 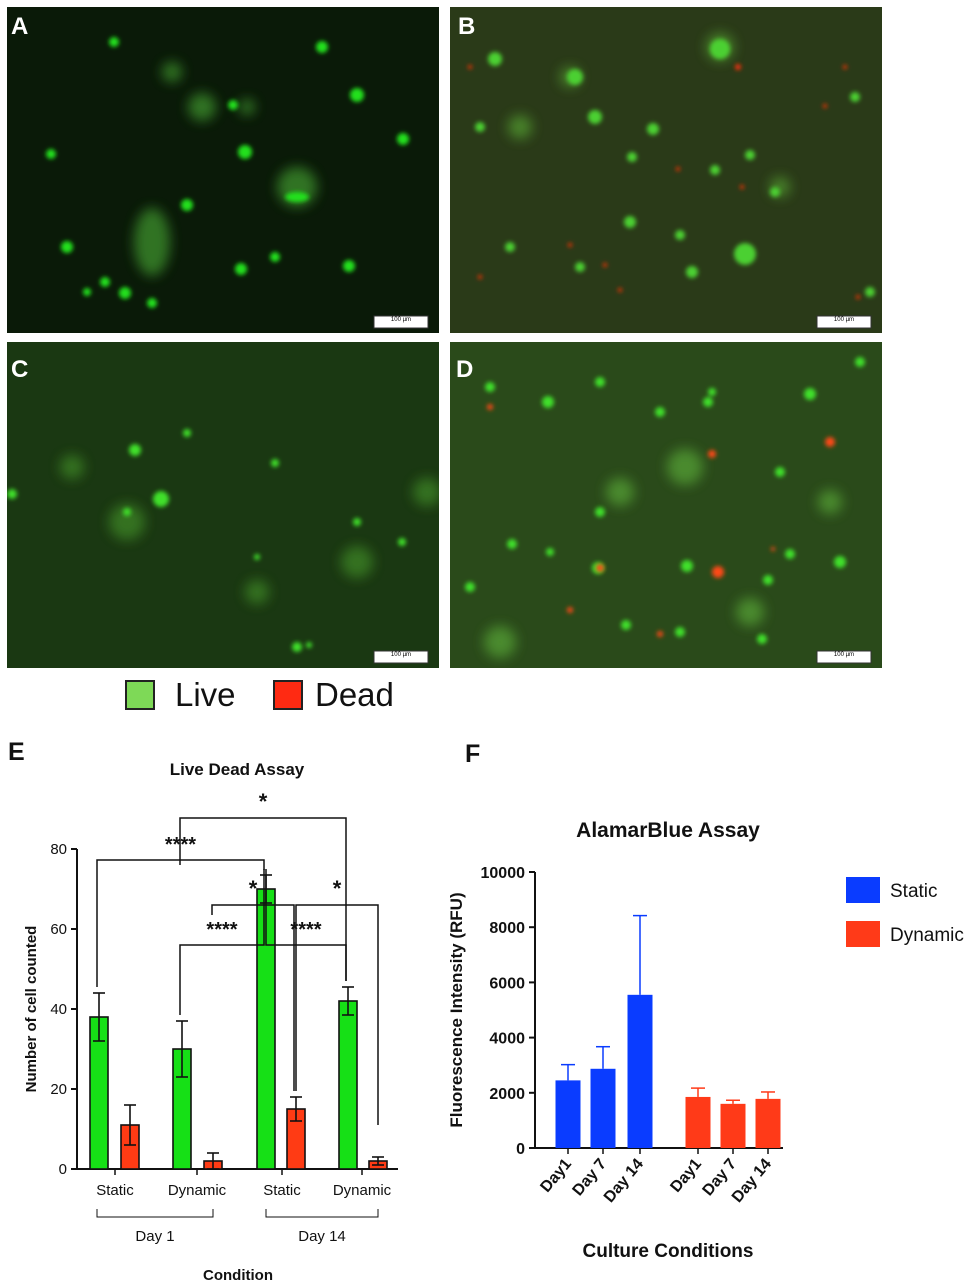 I want to click on group-label: Day 14, so click(x=322, y=1236).